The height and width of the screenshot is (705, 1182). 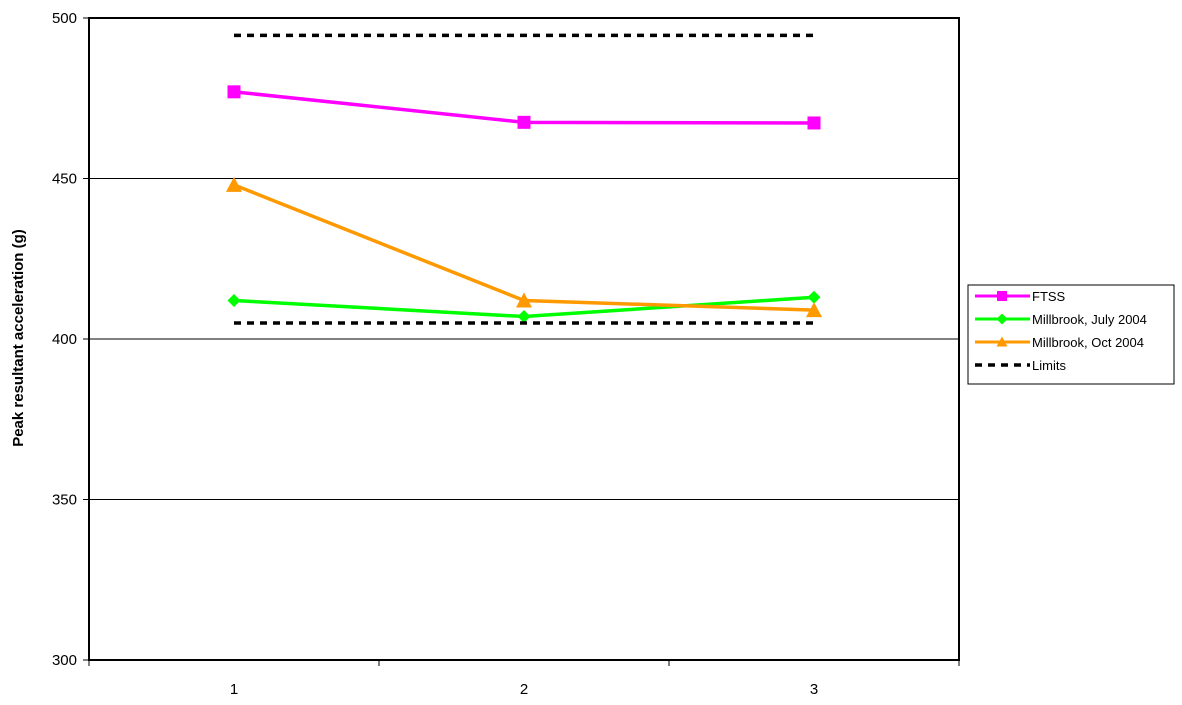 What do you see at coordinates (64, 179) in the screenshot?
I see `y-tick-label: 450` at bounding box center [64, 179].